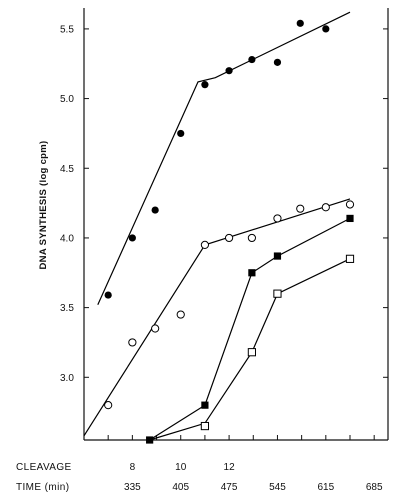  Describe the element at coordinates (181, 467) in the screenshot. I see `cleavage-value: 10` at that location.